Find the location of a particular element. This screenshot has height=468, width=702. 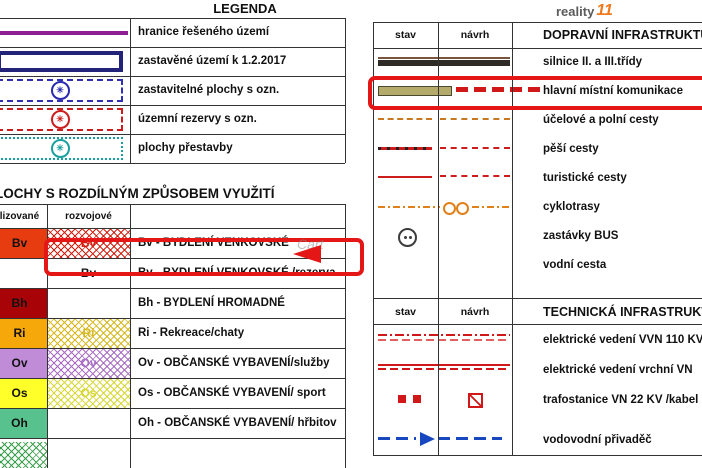

transport-col-stav: stav is located at coordinates (405, 35).